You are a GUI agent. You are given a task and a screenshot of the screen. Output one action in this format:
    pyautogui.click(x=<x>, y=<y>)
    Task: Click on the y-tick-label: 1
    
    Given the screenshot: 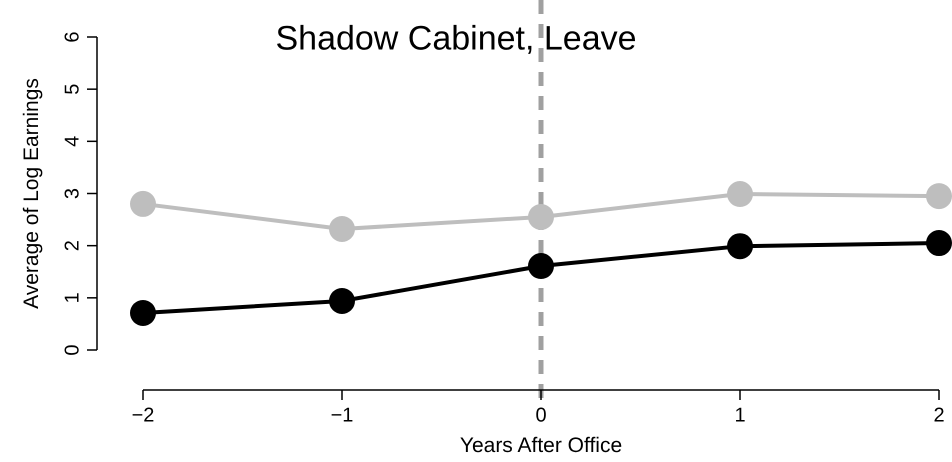 What is the action you would take?
    pyautogui.click(x=73, y=298)
    